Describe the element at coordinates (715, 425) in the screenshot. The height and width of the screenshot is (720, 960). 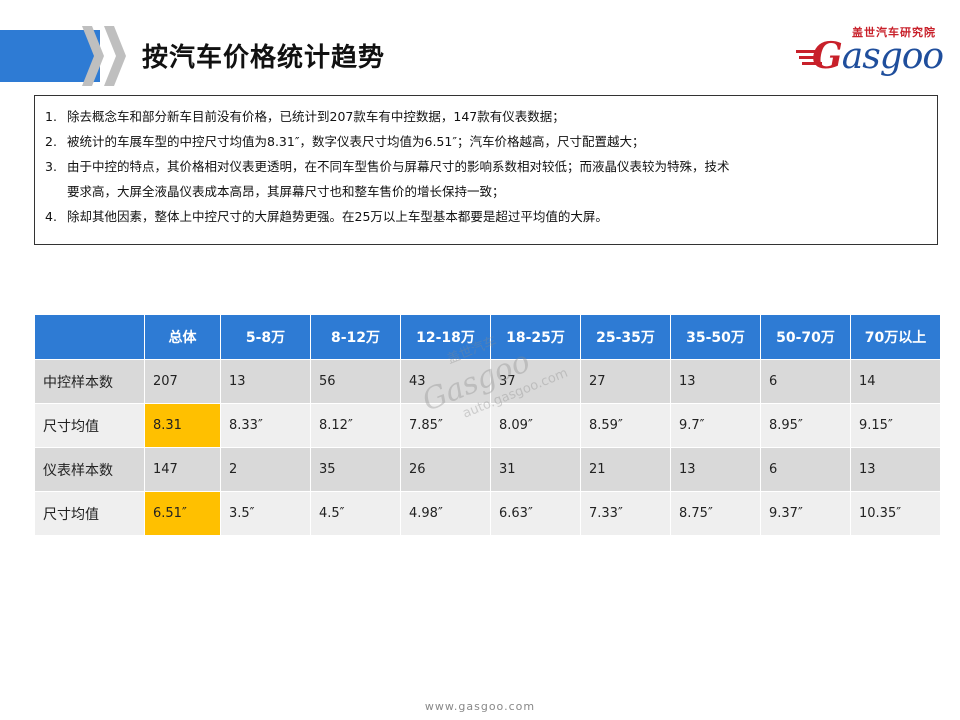
I see `table-cell: 9.7″` at that location.